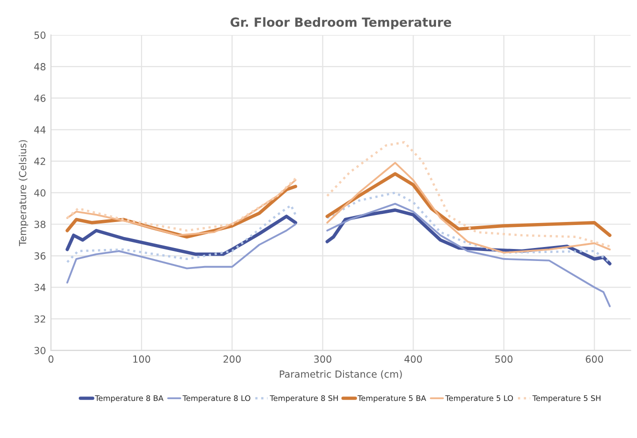 The image size is (637, 438). Describe the element at coordinates (40, 35) in the screenshot. I see `y-tick-label: 50` at that location.